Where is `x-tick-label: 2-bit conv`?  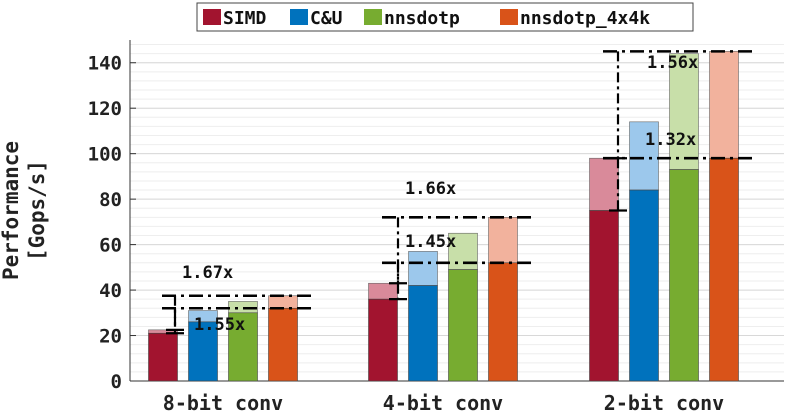 x-tick-label: 2-bit conv is located at coordinates (664, 402).